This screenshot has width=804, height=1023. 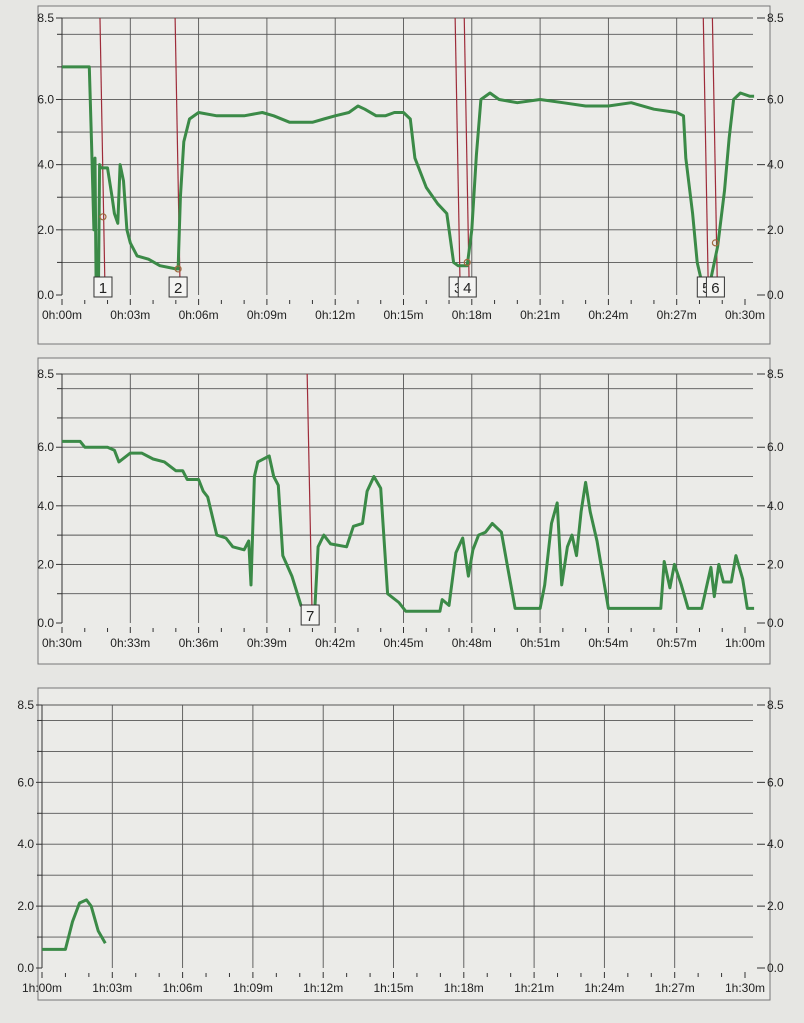 What do you see at coordinates (675, 988) in the screenshot?
I see `x-tick-label: 1h:27m` at bounding box center [675, 988].